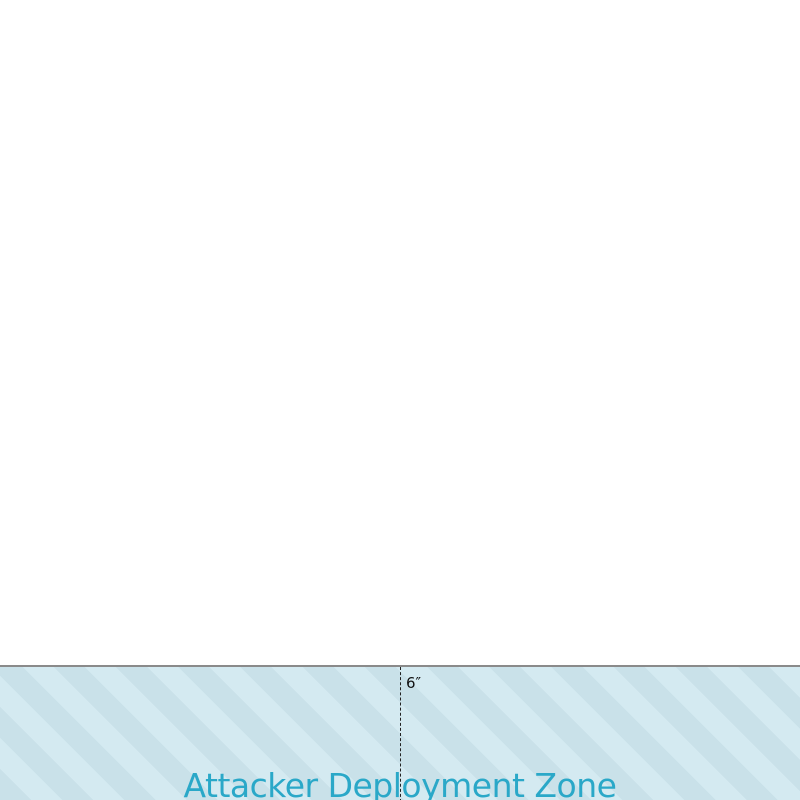 This screenshot has width=800, height=800. I want to click on zone-depth-measure-line, so click(400, 733).